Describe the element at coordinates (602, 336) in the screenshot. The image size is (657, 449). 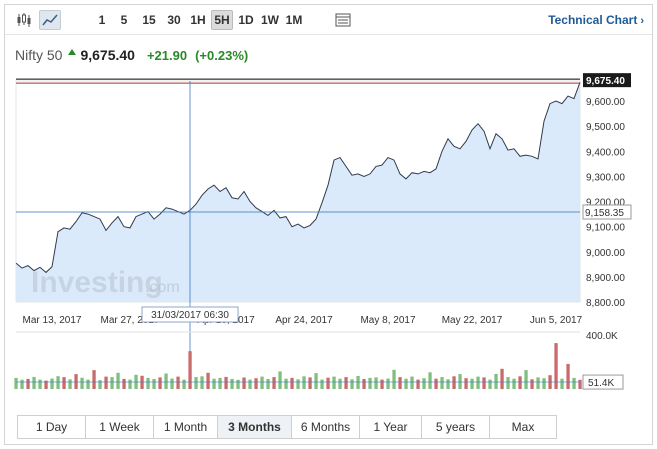
I see `volume-max-label: 400.0K` at that location.